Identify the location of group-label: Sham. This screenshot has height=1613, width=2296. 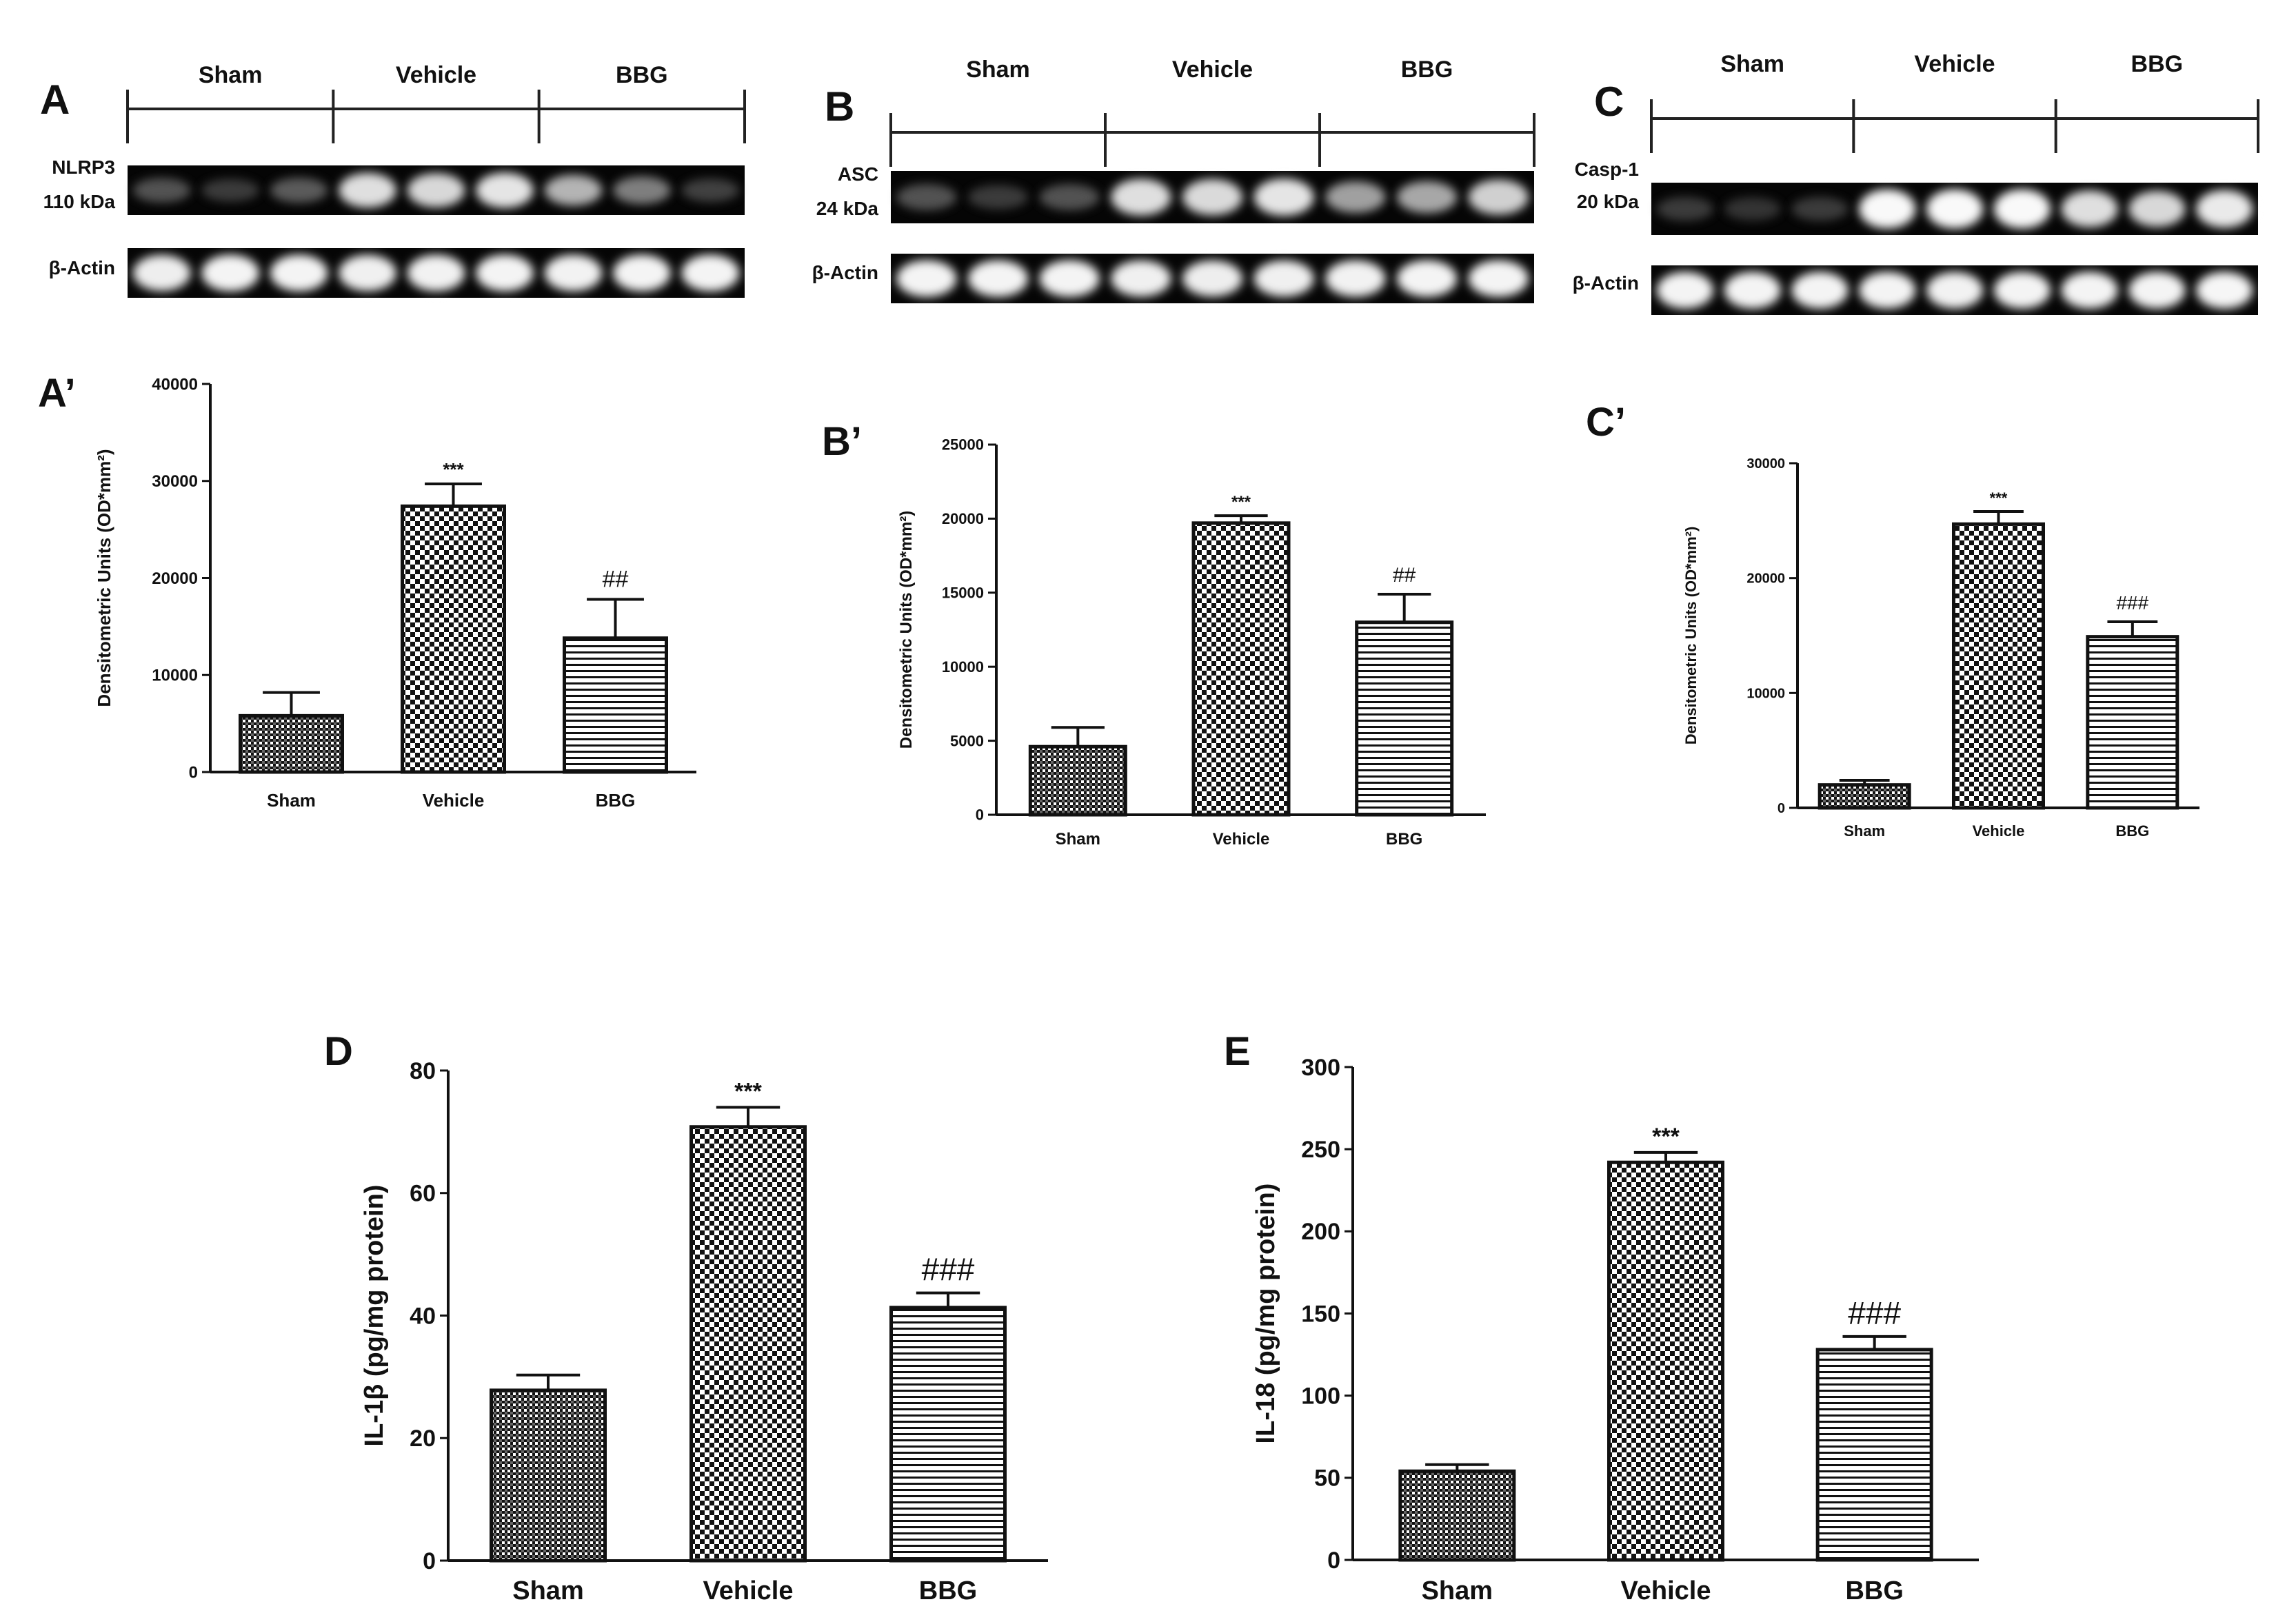
(231, 75).